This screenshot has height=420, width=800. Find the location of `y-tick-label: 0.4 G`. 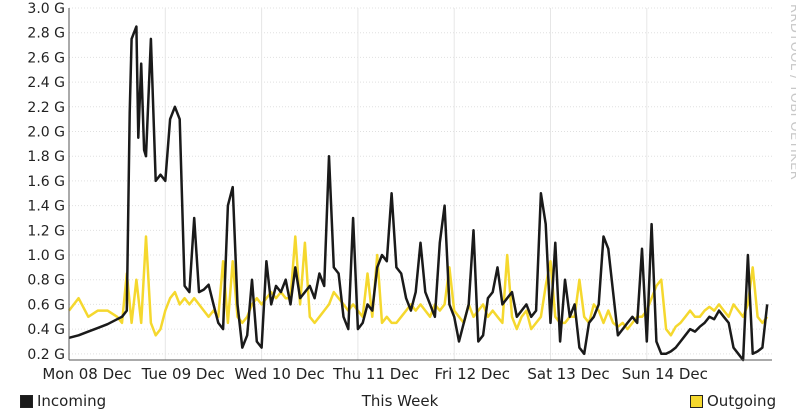

y-tick-label: 0.4 G is located at coordinates (46, 330).